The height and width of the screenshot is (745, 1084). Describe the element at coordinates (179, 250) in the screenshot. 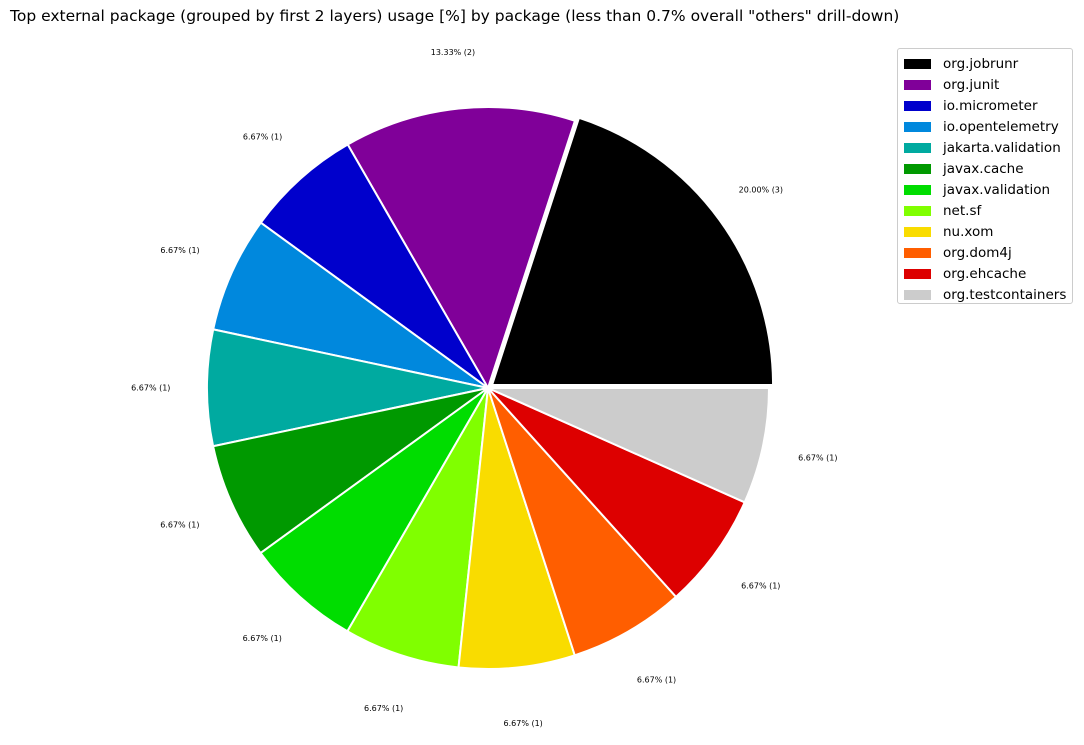

I see `slice-label-io-opentelemetry: 6.67% (1)` at that location.